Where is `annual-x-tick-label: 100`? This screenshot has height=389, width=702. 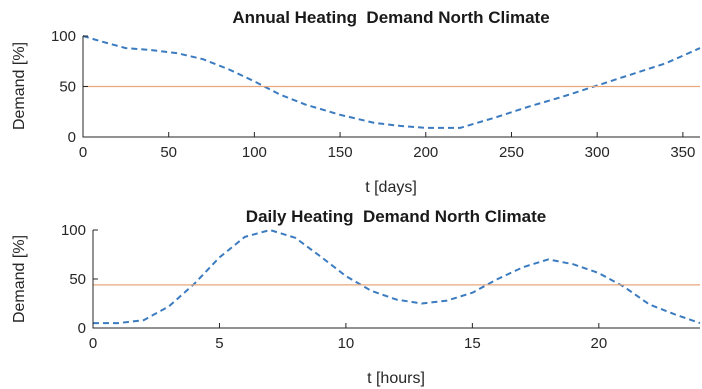 annual-x-tick-label: 100 is located at coordinates (254, 152).